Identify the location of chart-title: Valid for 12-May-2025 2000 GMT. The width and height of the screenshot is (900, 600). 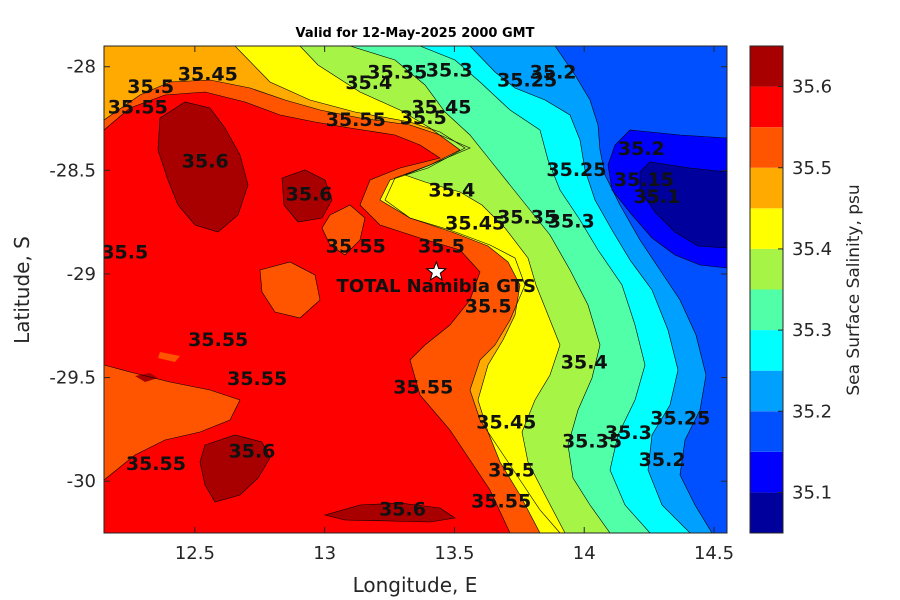
(415, 33).